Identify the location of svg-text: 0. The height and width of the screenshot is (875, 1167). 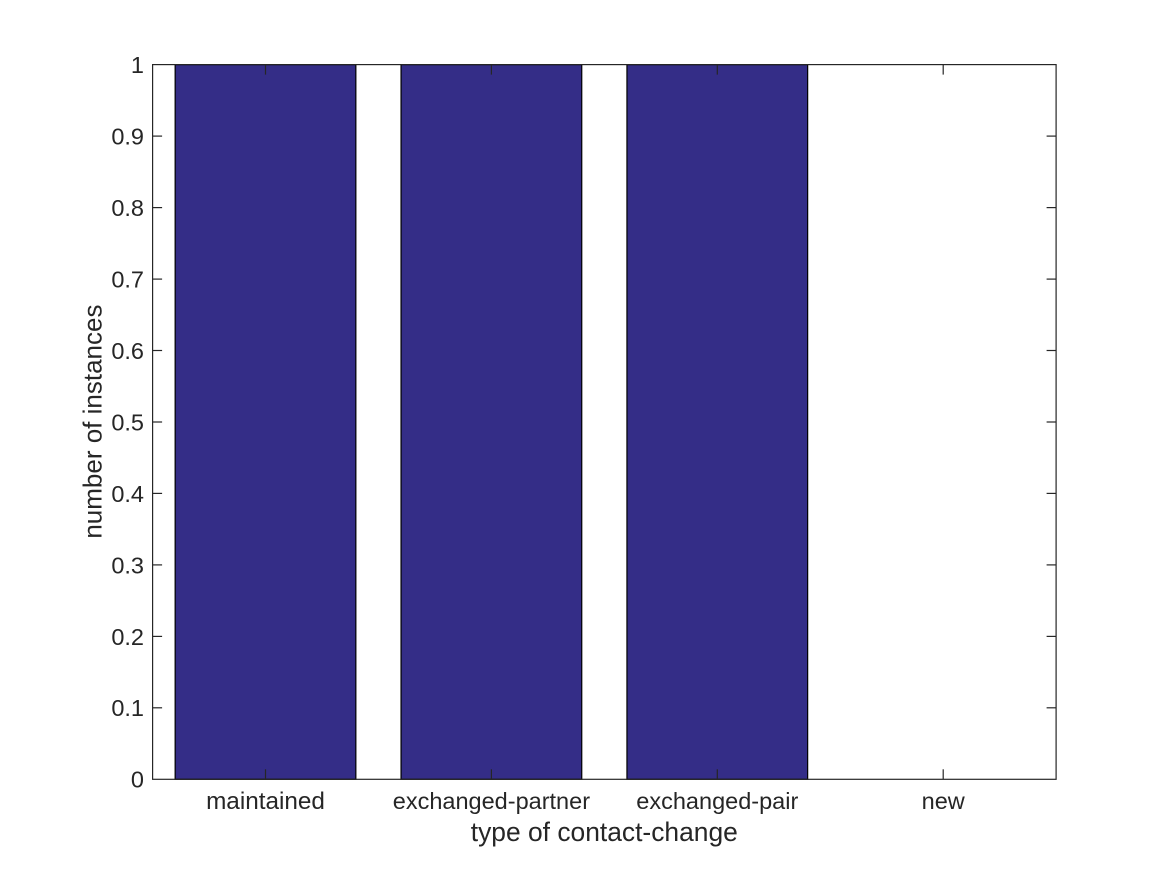
(137, 780).